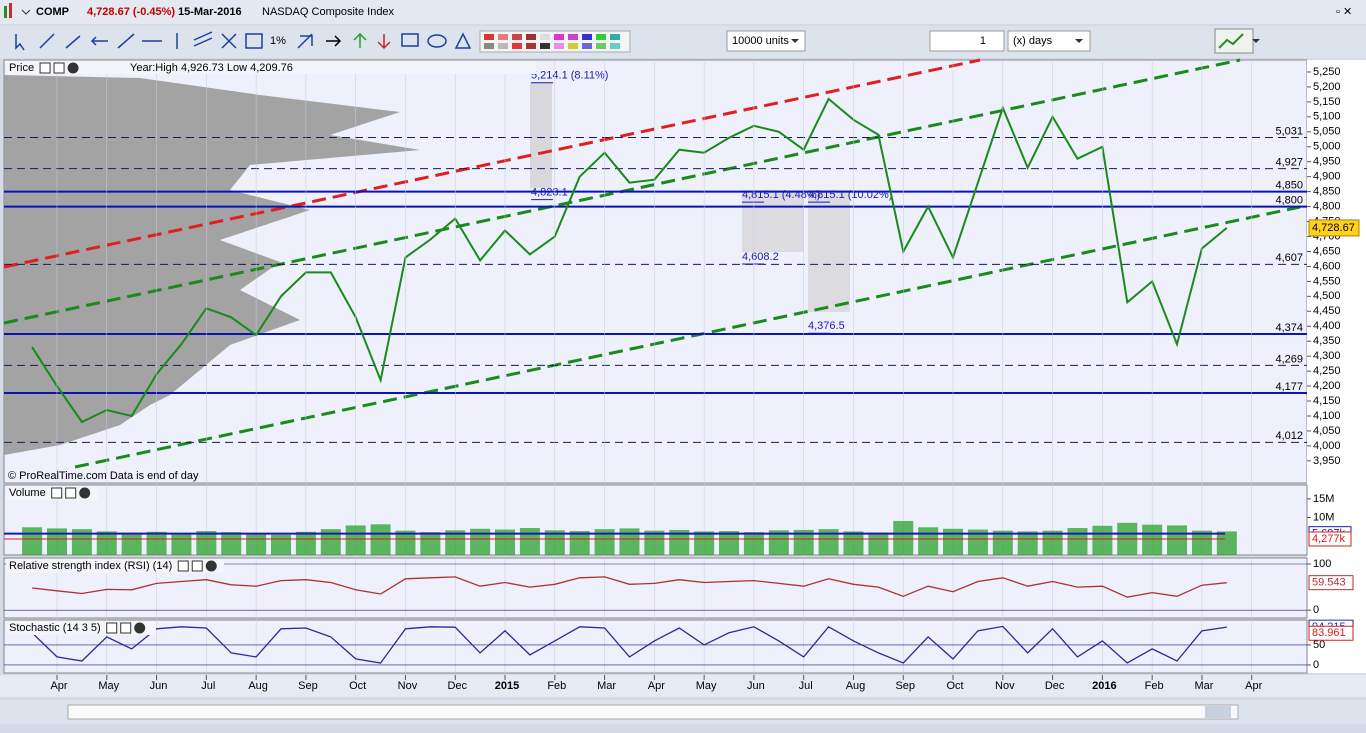  I want to click on units-select, so click(766, 41).